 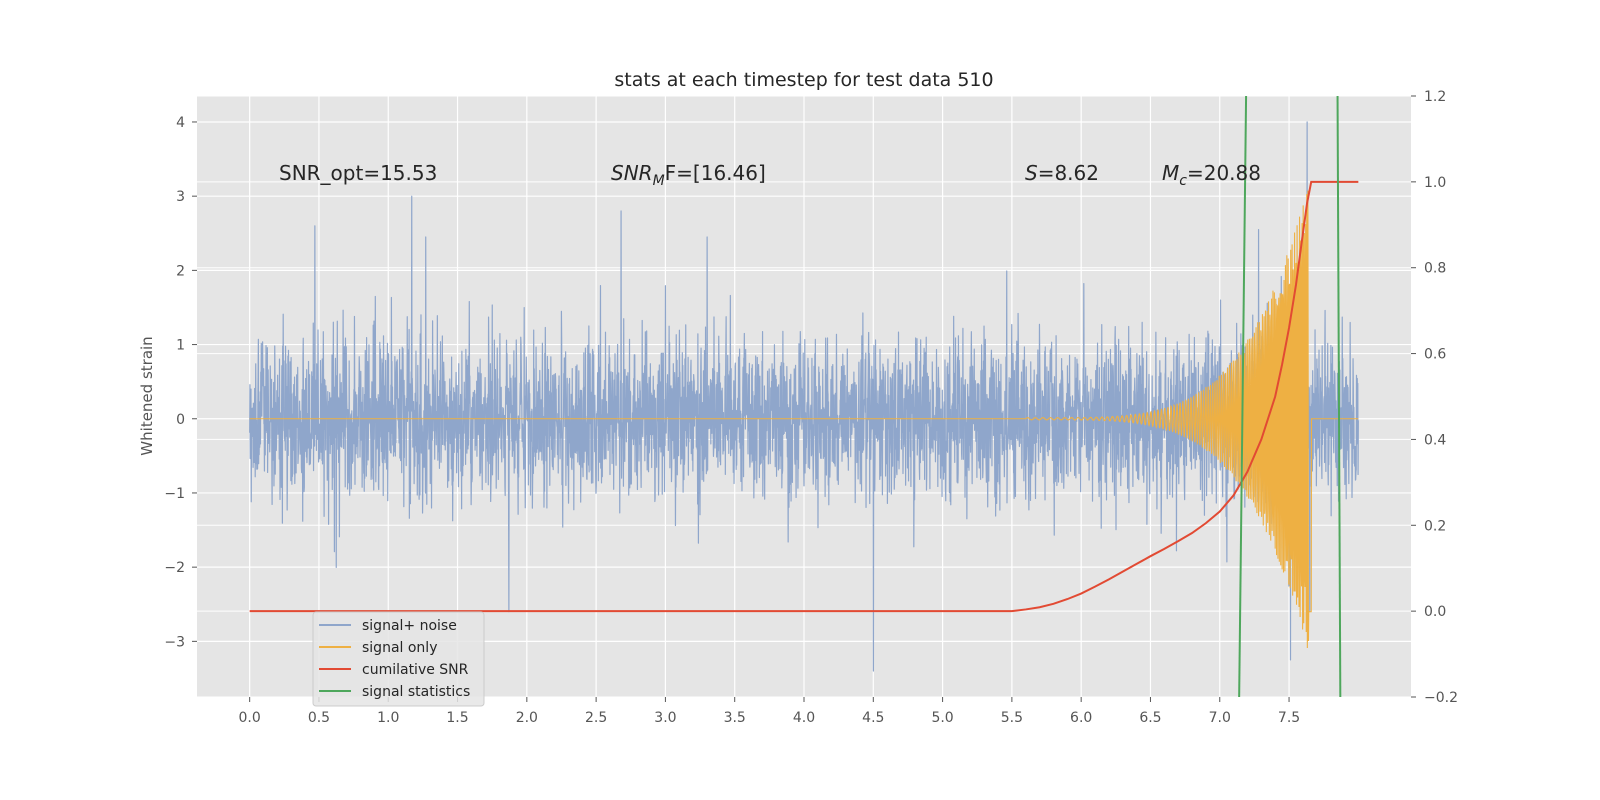 What do you see at coordinates (180, 123) in the screenshot?
I see `y-tick-label: 4` at bounding box center [180, 123].